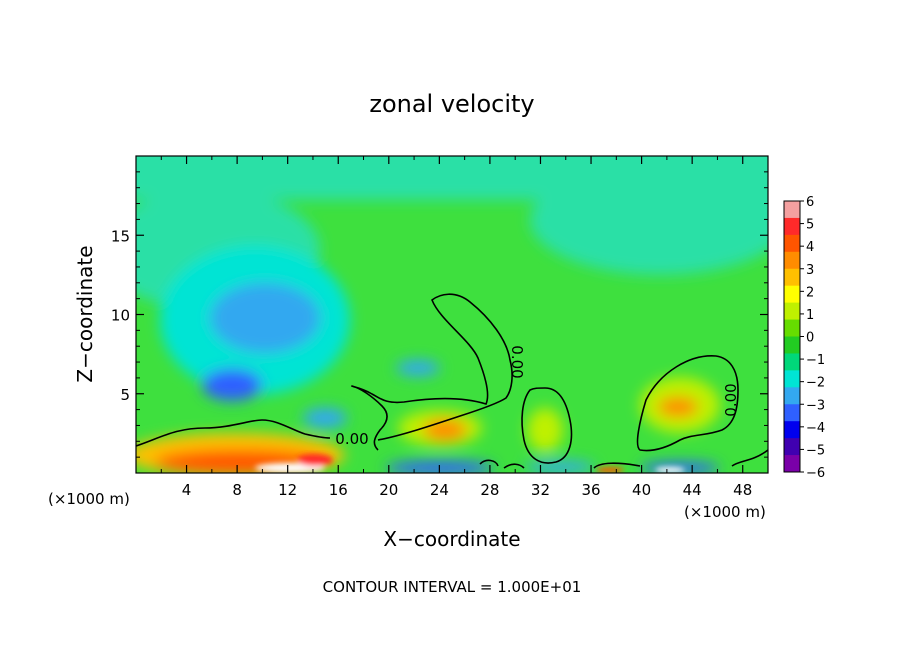 Image resolution: width=904 pixels, height=654 pixels. Describe the element at coordinates (810, 225) in the screenshot. I see `colorbar-tick-label: 5` at that location.